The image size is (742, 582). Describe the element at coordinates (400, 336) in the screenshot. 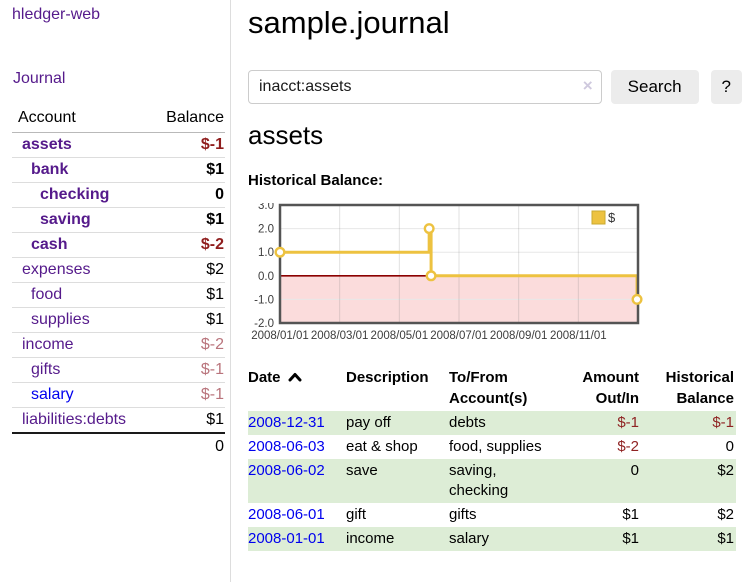

I see `x-tick-label: 2008/05/01` at that location.